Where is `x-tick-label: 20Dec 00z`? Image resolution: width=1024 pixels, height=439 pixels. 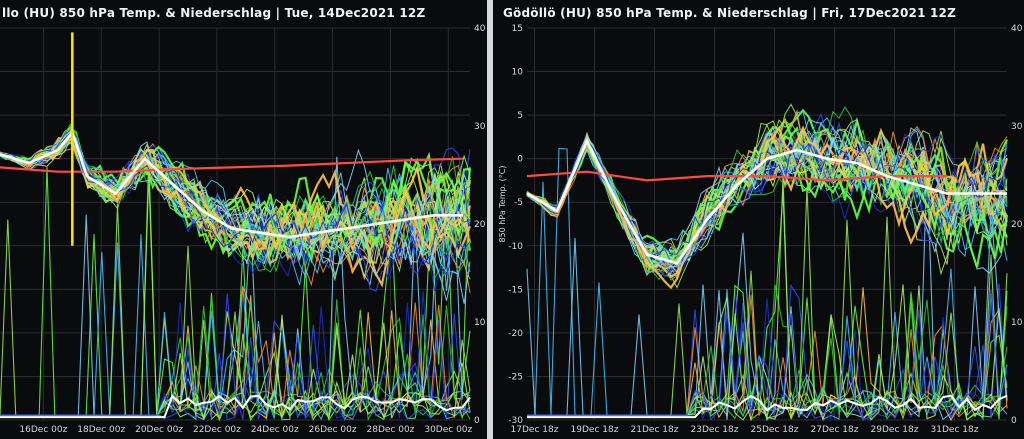
x-tick-label: 20Dec 00z is located at coordinates (159, 430).